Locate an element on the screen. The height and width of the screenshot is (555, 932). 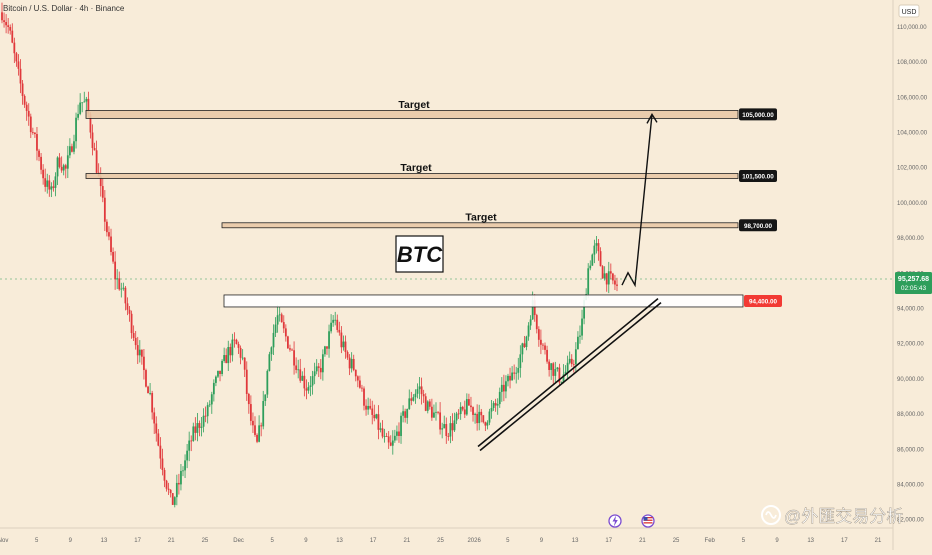
y-tick-label: 108,000.00 is located at coordinates (912, 63).